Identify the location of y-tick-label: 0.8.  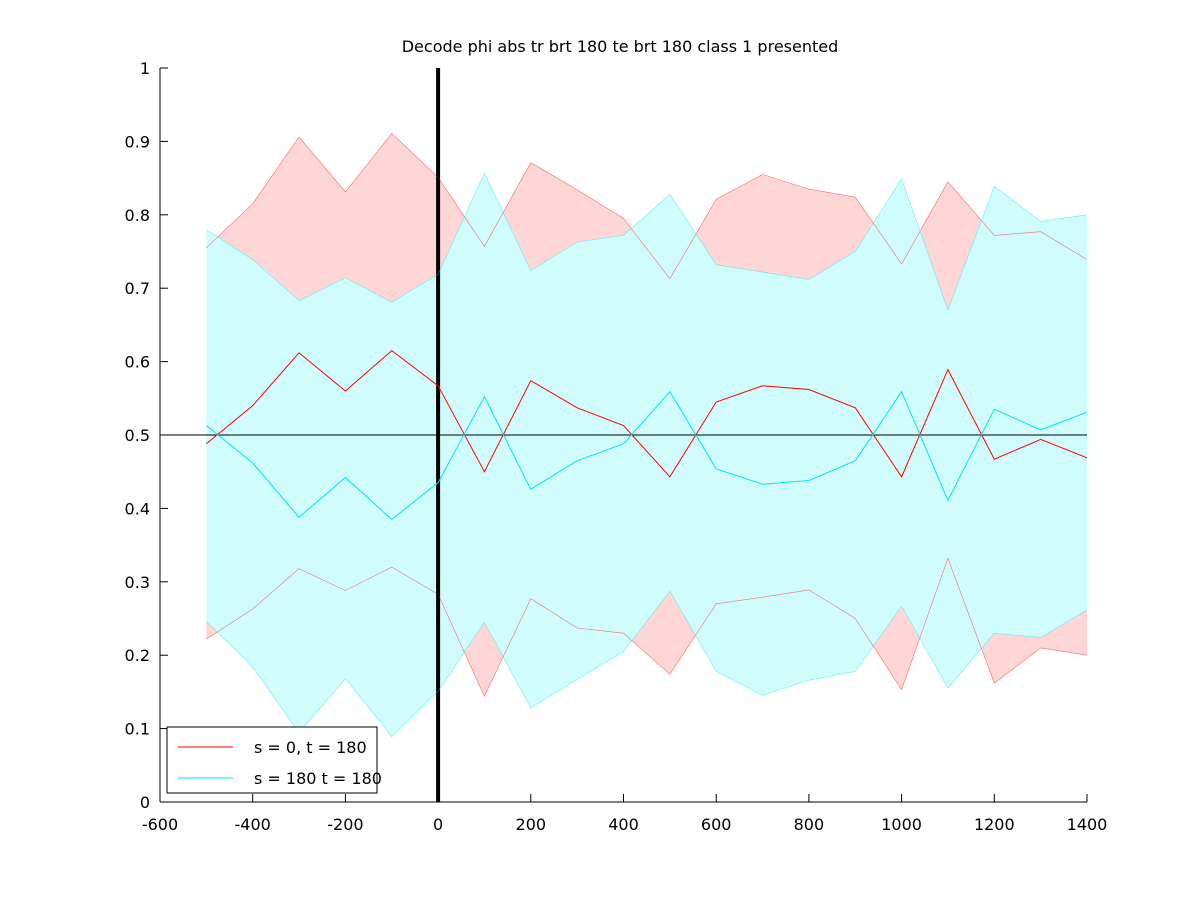
(137, 215).